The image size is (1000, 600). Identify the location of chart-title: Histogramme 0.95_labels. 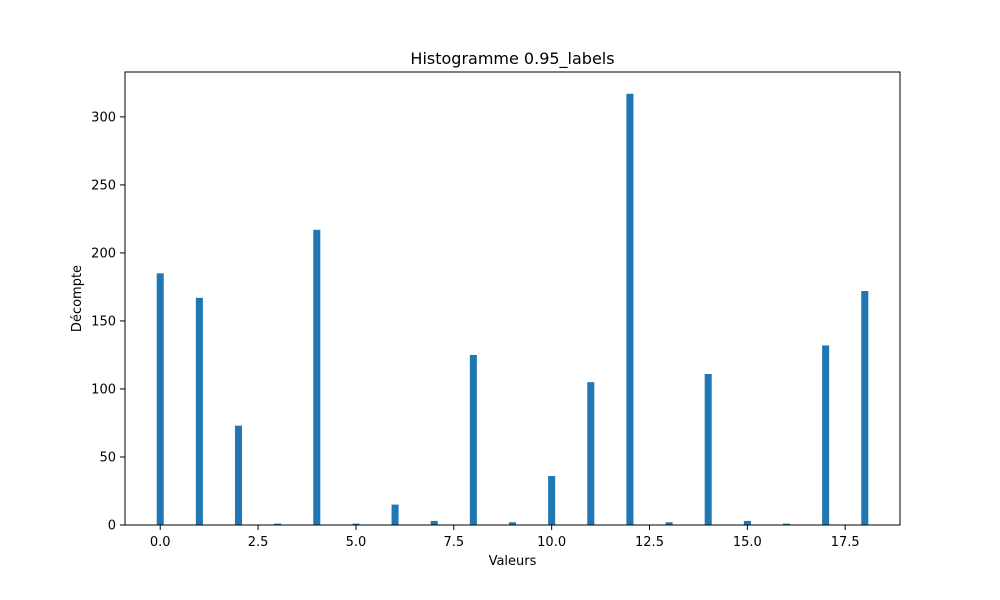
(512, 59).